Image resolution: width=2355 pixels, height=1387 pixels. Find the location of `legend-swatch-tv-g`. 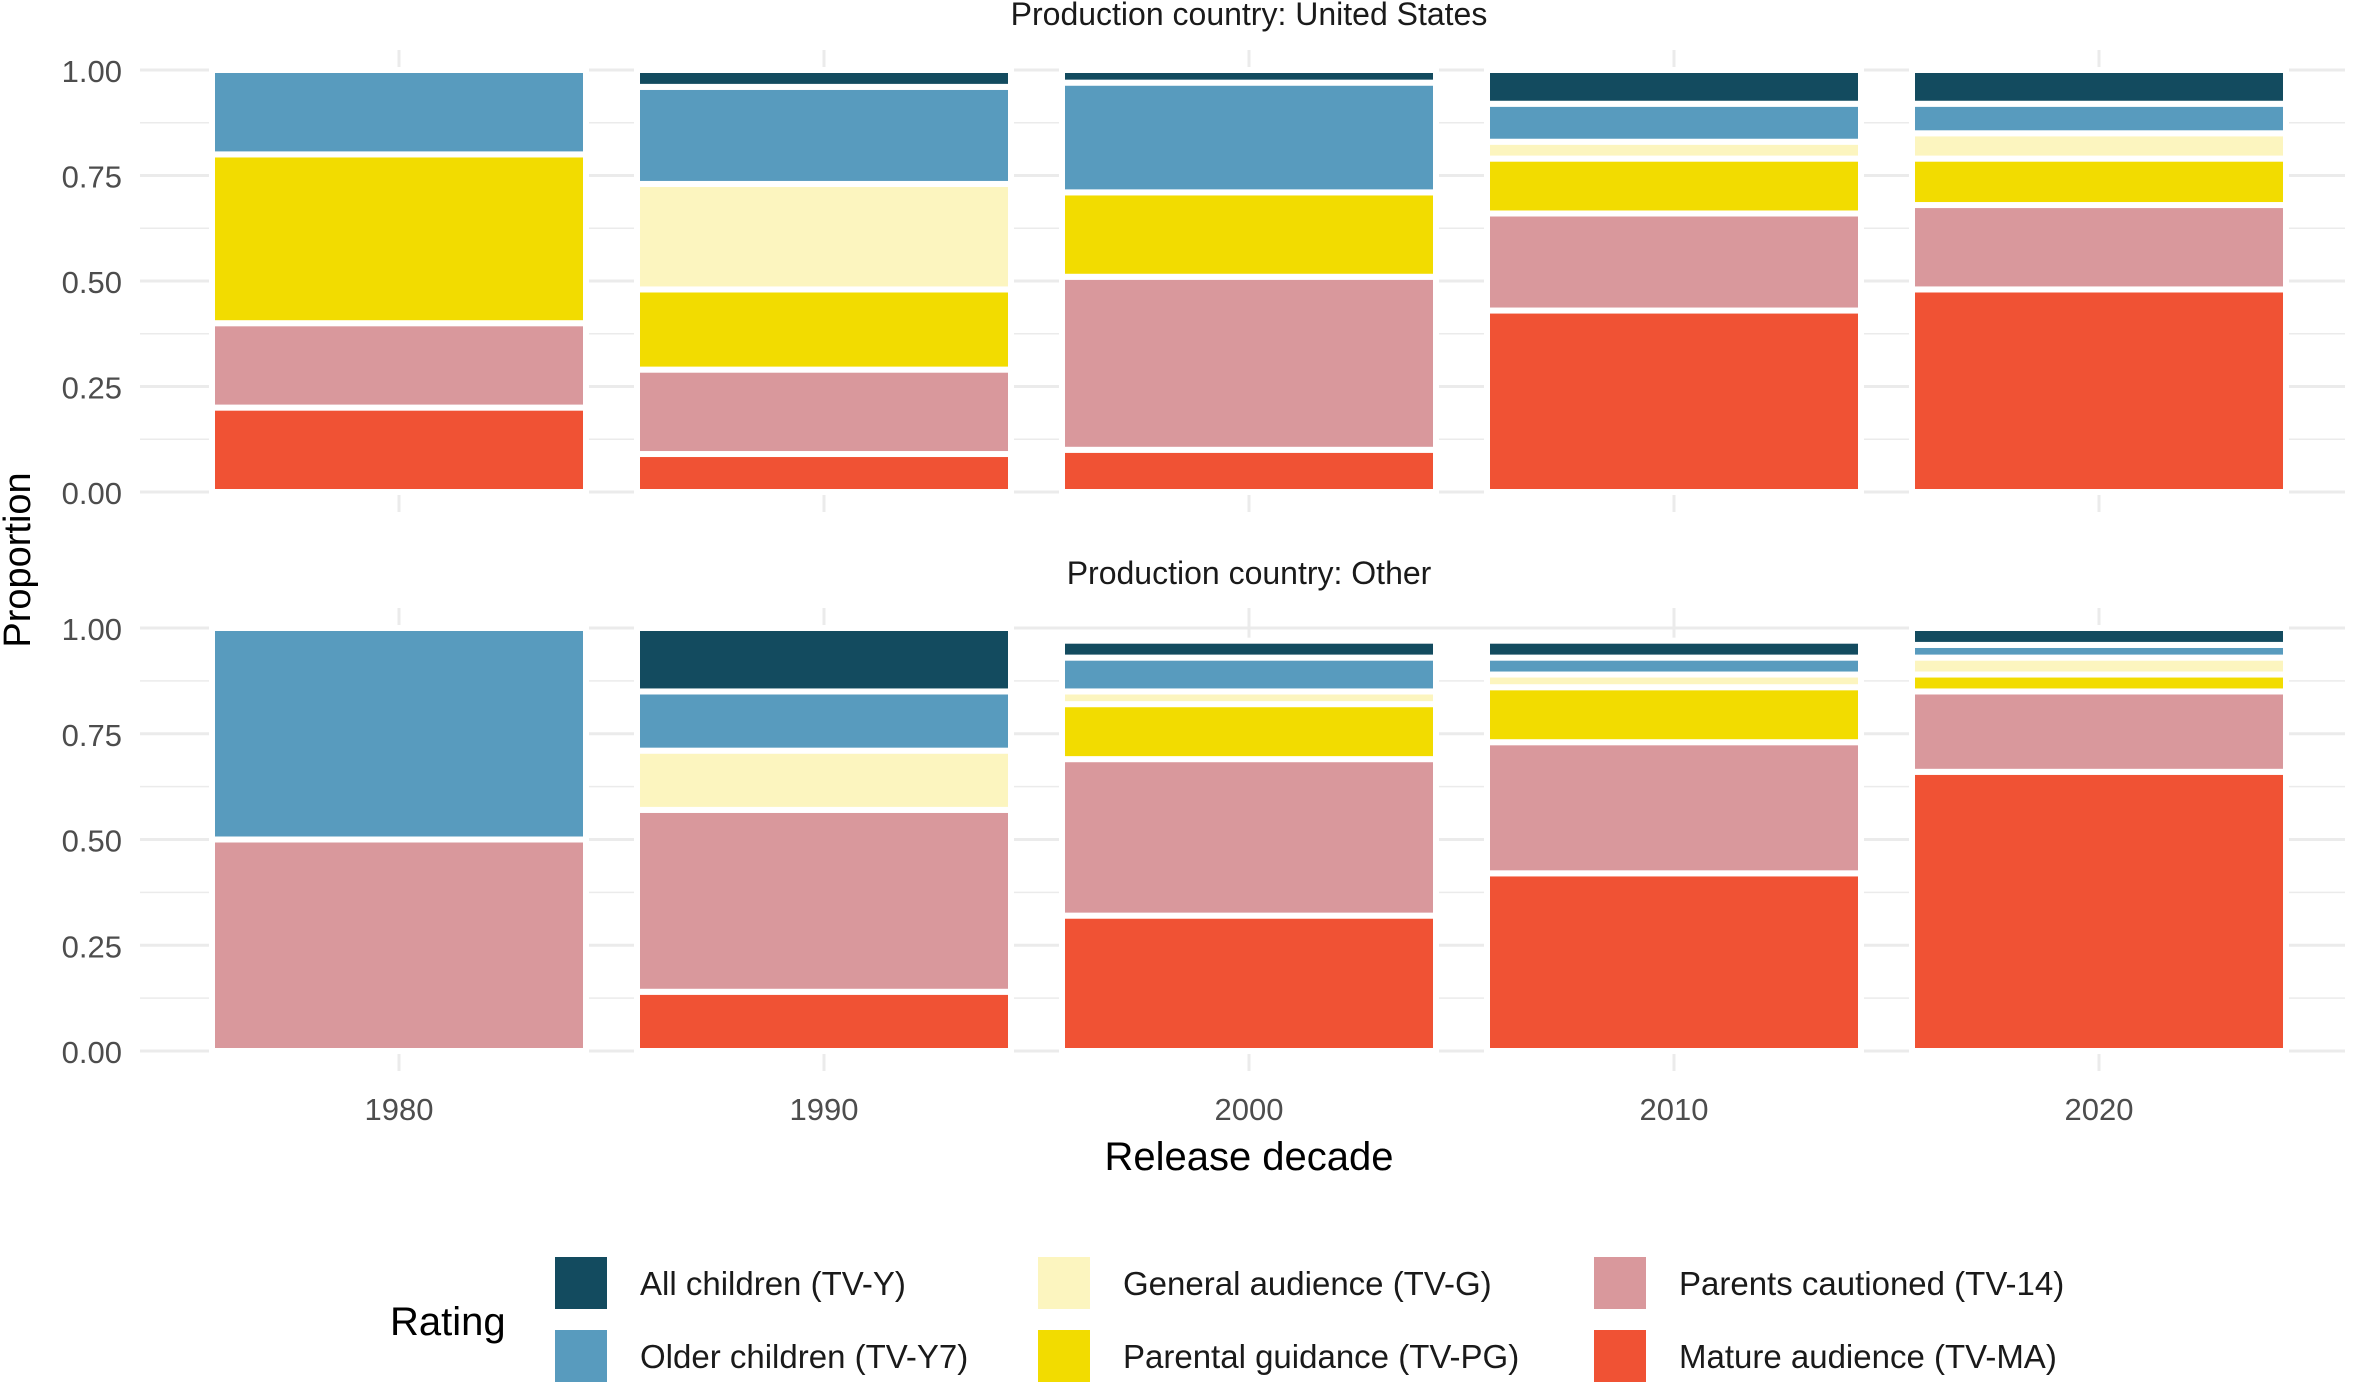

legend-swatch-tv-g is located at coordinates (1064, 1283).